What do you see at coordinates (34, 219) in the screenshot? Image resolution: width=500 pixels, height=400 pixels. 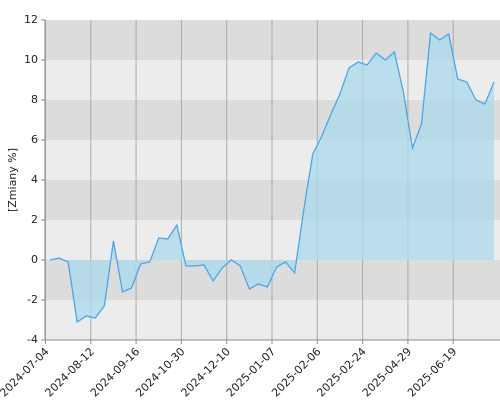 I see `y-tick-label: 2` at bounding box center [34, 219].